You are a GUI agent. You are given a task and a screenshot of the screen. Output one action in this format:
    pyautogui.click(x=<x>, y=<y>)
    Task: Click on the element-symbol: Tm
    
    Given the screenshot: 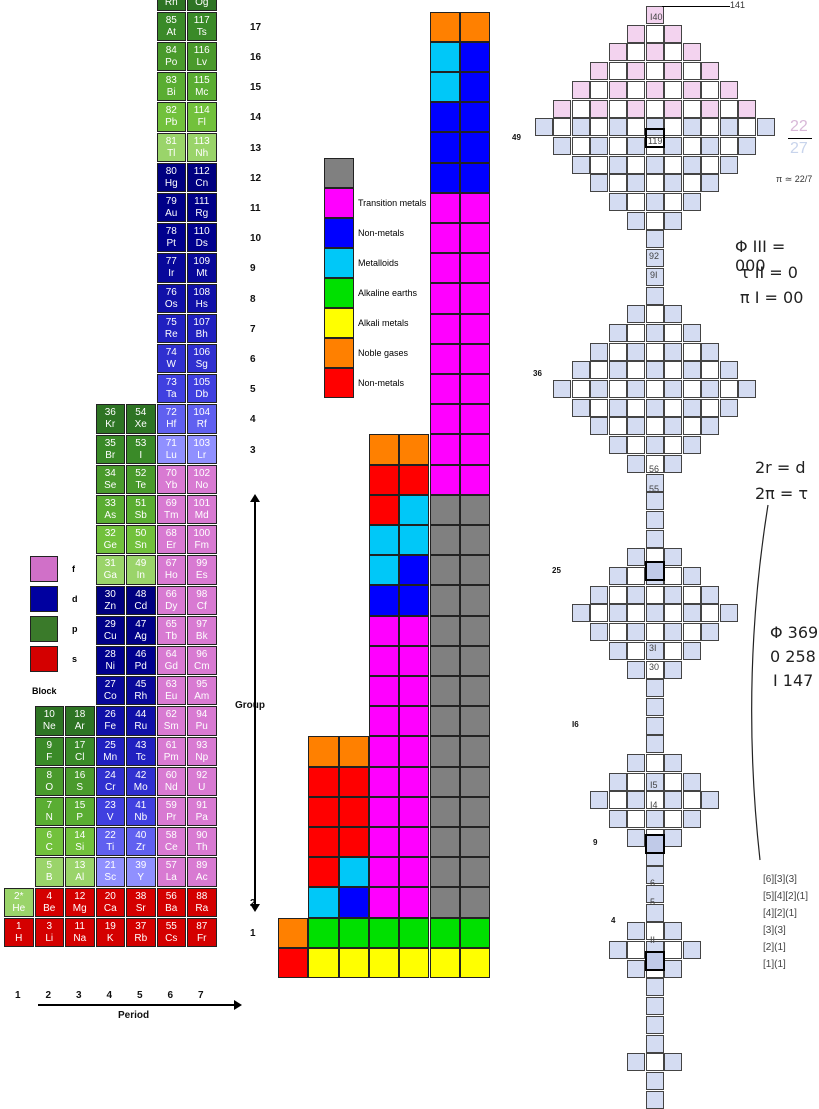 What is the action you would take?
    pyautogui.click(x=171, y=515)
    